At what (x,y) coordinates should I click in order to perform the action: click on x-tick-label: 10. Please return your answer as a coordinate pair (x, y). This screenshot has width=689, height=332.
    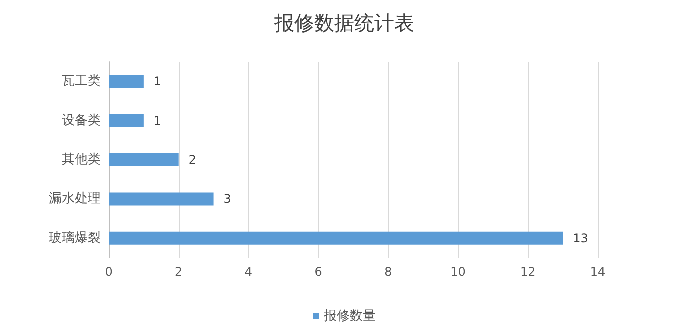
    Looking at the image, I should click on (458, 272).